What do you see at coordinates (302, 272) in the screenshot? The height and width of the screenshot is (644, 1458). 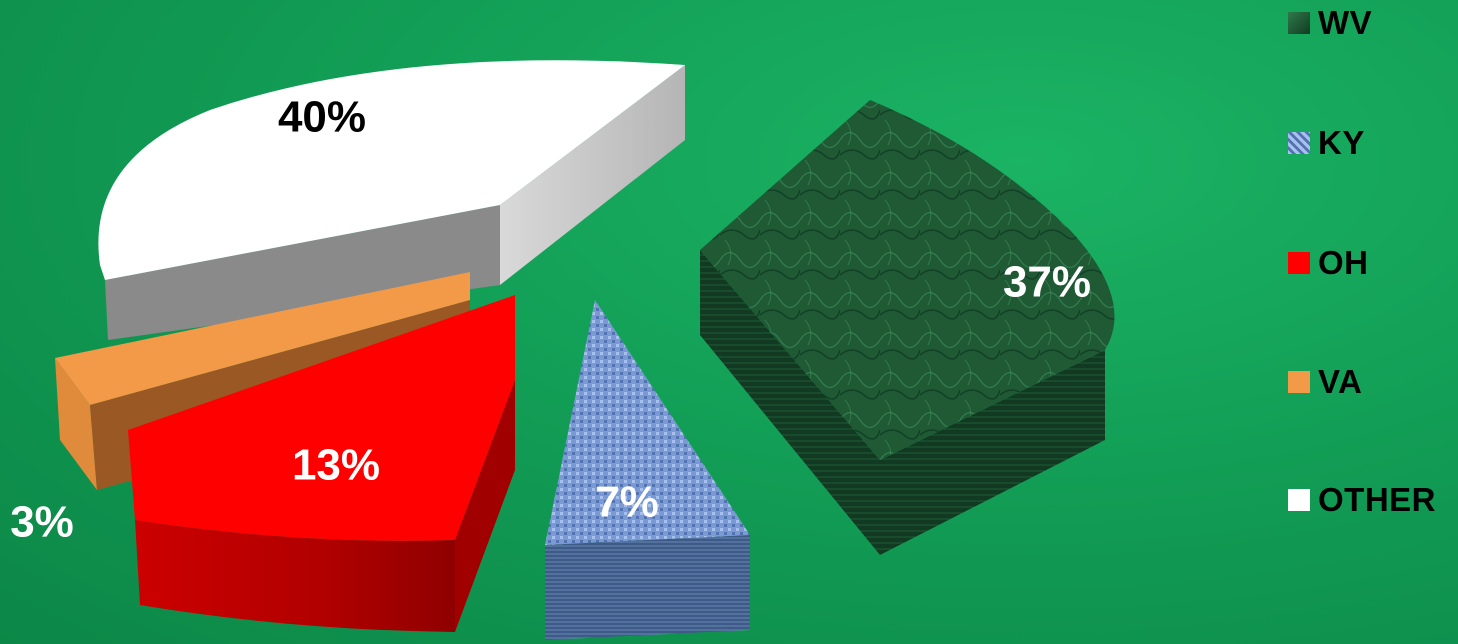 I see `pie-slice-other-side` at bounding box center [302, 272].